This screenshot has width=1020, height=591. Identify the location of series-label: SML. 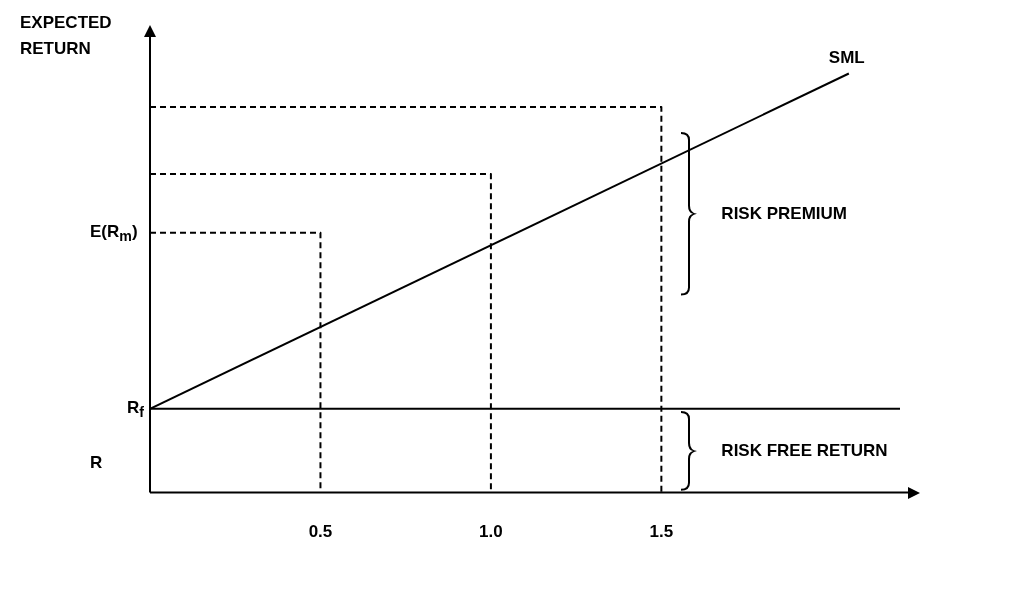
(846, 57).